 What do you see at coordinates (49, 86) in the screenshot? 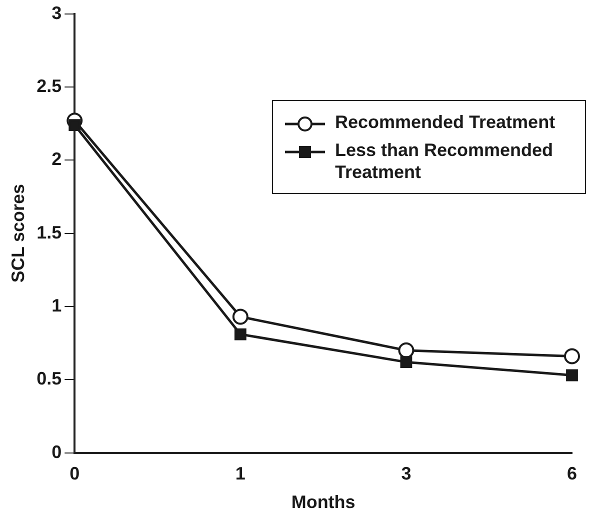
I see `y-tick-label: 2.5` at bounding box center [49, 86].